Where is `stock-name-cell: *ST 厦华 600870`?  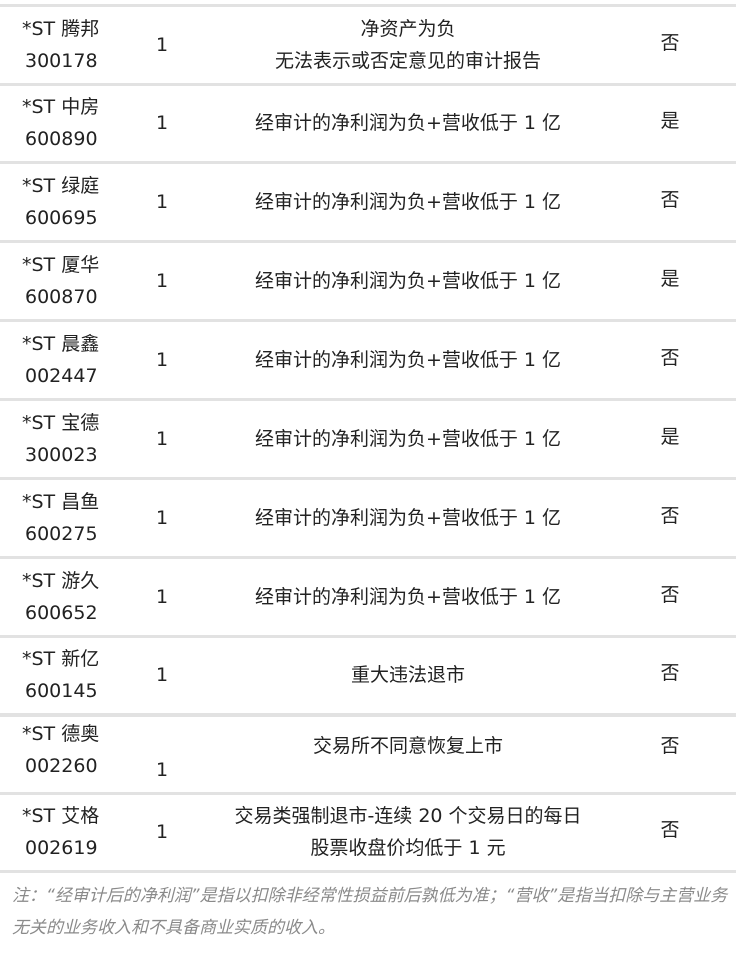 stock-name-cell: *ST 厦华 600870 is located at coordinates (77, 281).